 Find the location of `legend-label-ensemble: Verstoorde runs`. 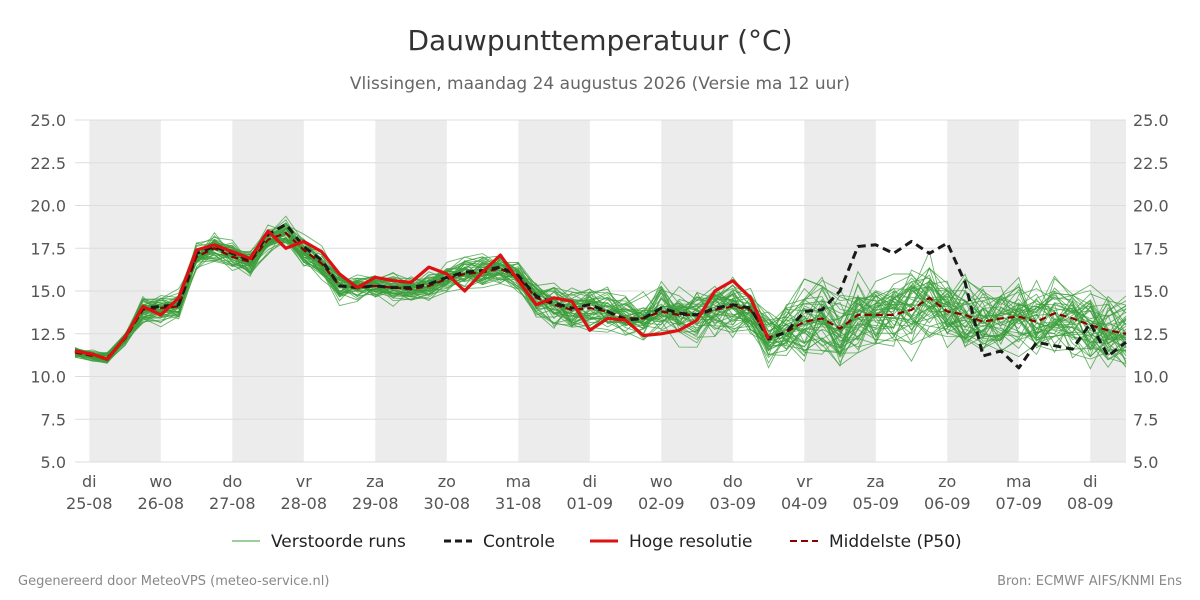

legend-label-ensemble: Verstoorde runs is located at coordinates (338, 542).